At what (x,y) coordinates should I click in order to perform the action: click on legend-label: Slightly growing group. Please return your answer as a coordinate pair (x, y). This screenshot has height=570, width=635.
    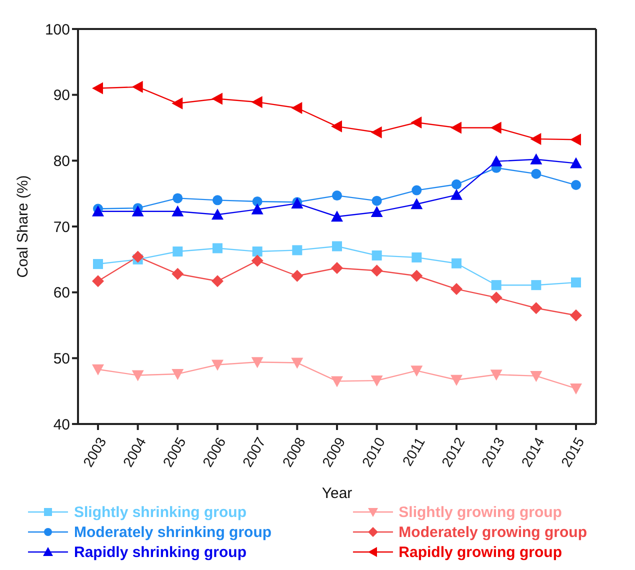
    Looking at the image, I should click on (480, 512).